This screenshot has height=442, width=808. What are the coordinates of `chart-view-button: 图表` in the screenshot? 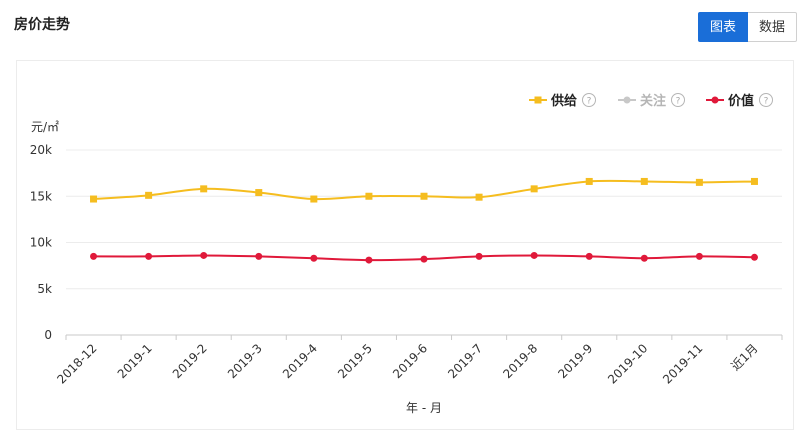 It's located at (723, 27).